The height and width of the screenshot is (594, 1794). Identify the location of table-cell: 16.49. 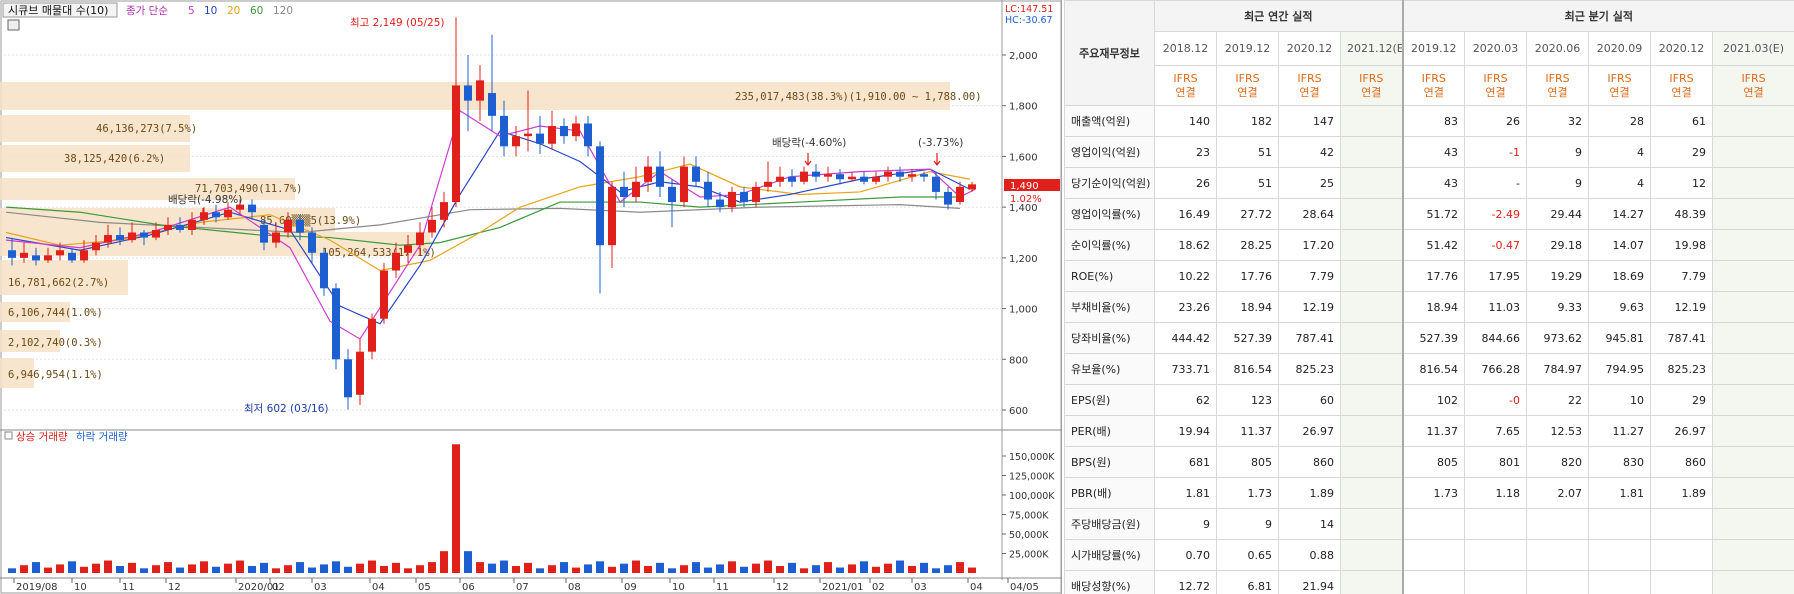
(1185, 214).